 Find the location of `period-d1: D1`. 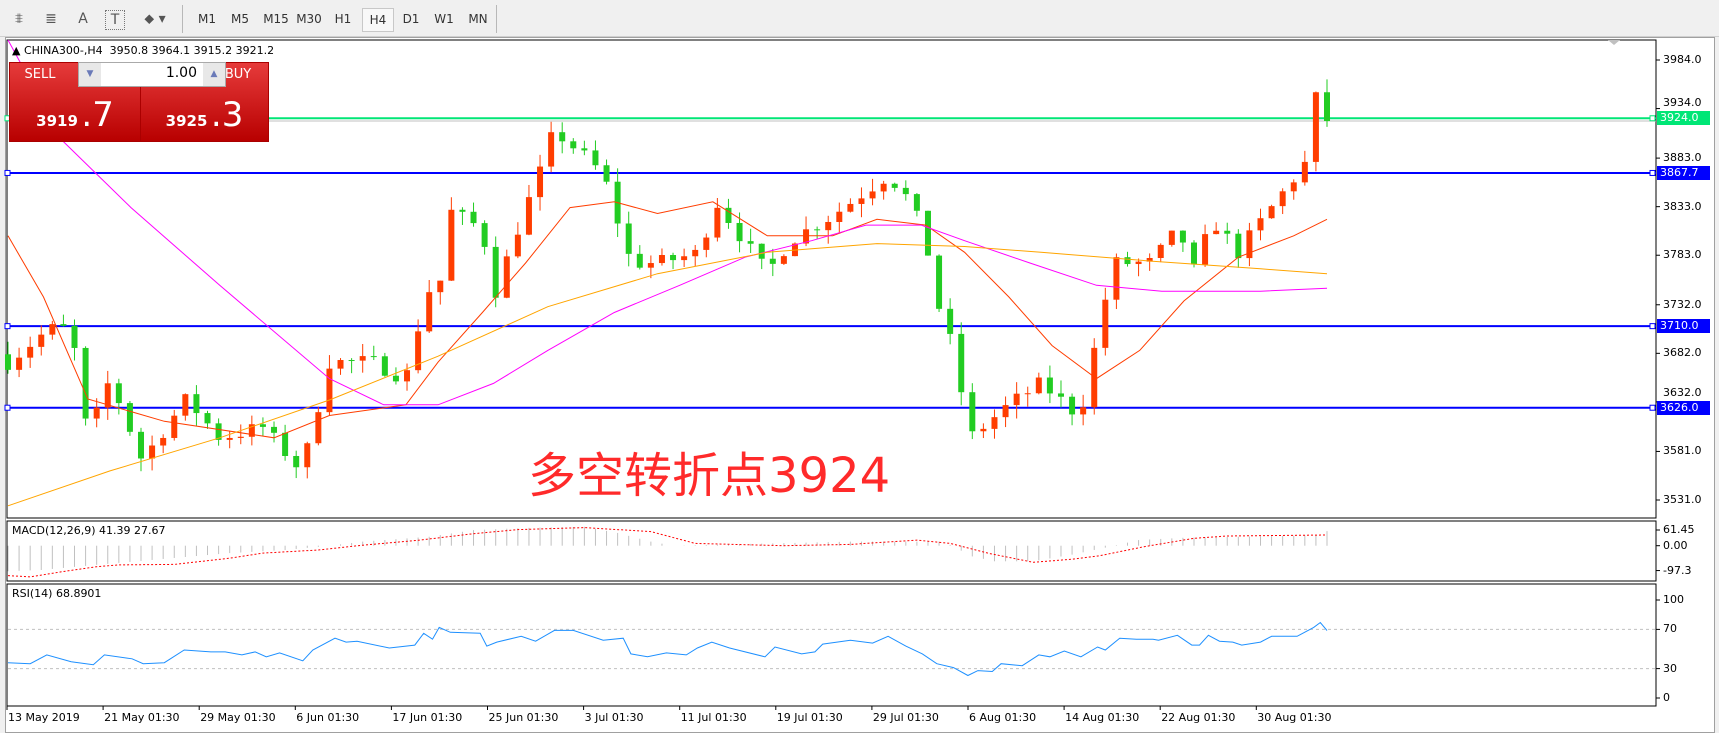

period-d1: D1 is located at coordinates (411, 19).